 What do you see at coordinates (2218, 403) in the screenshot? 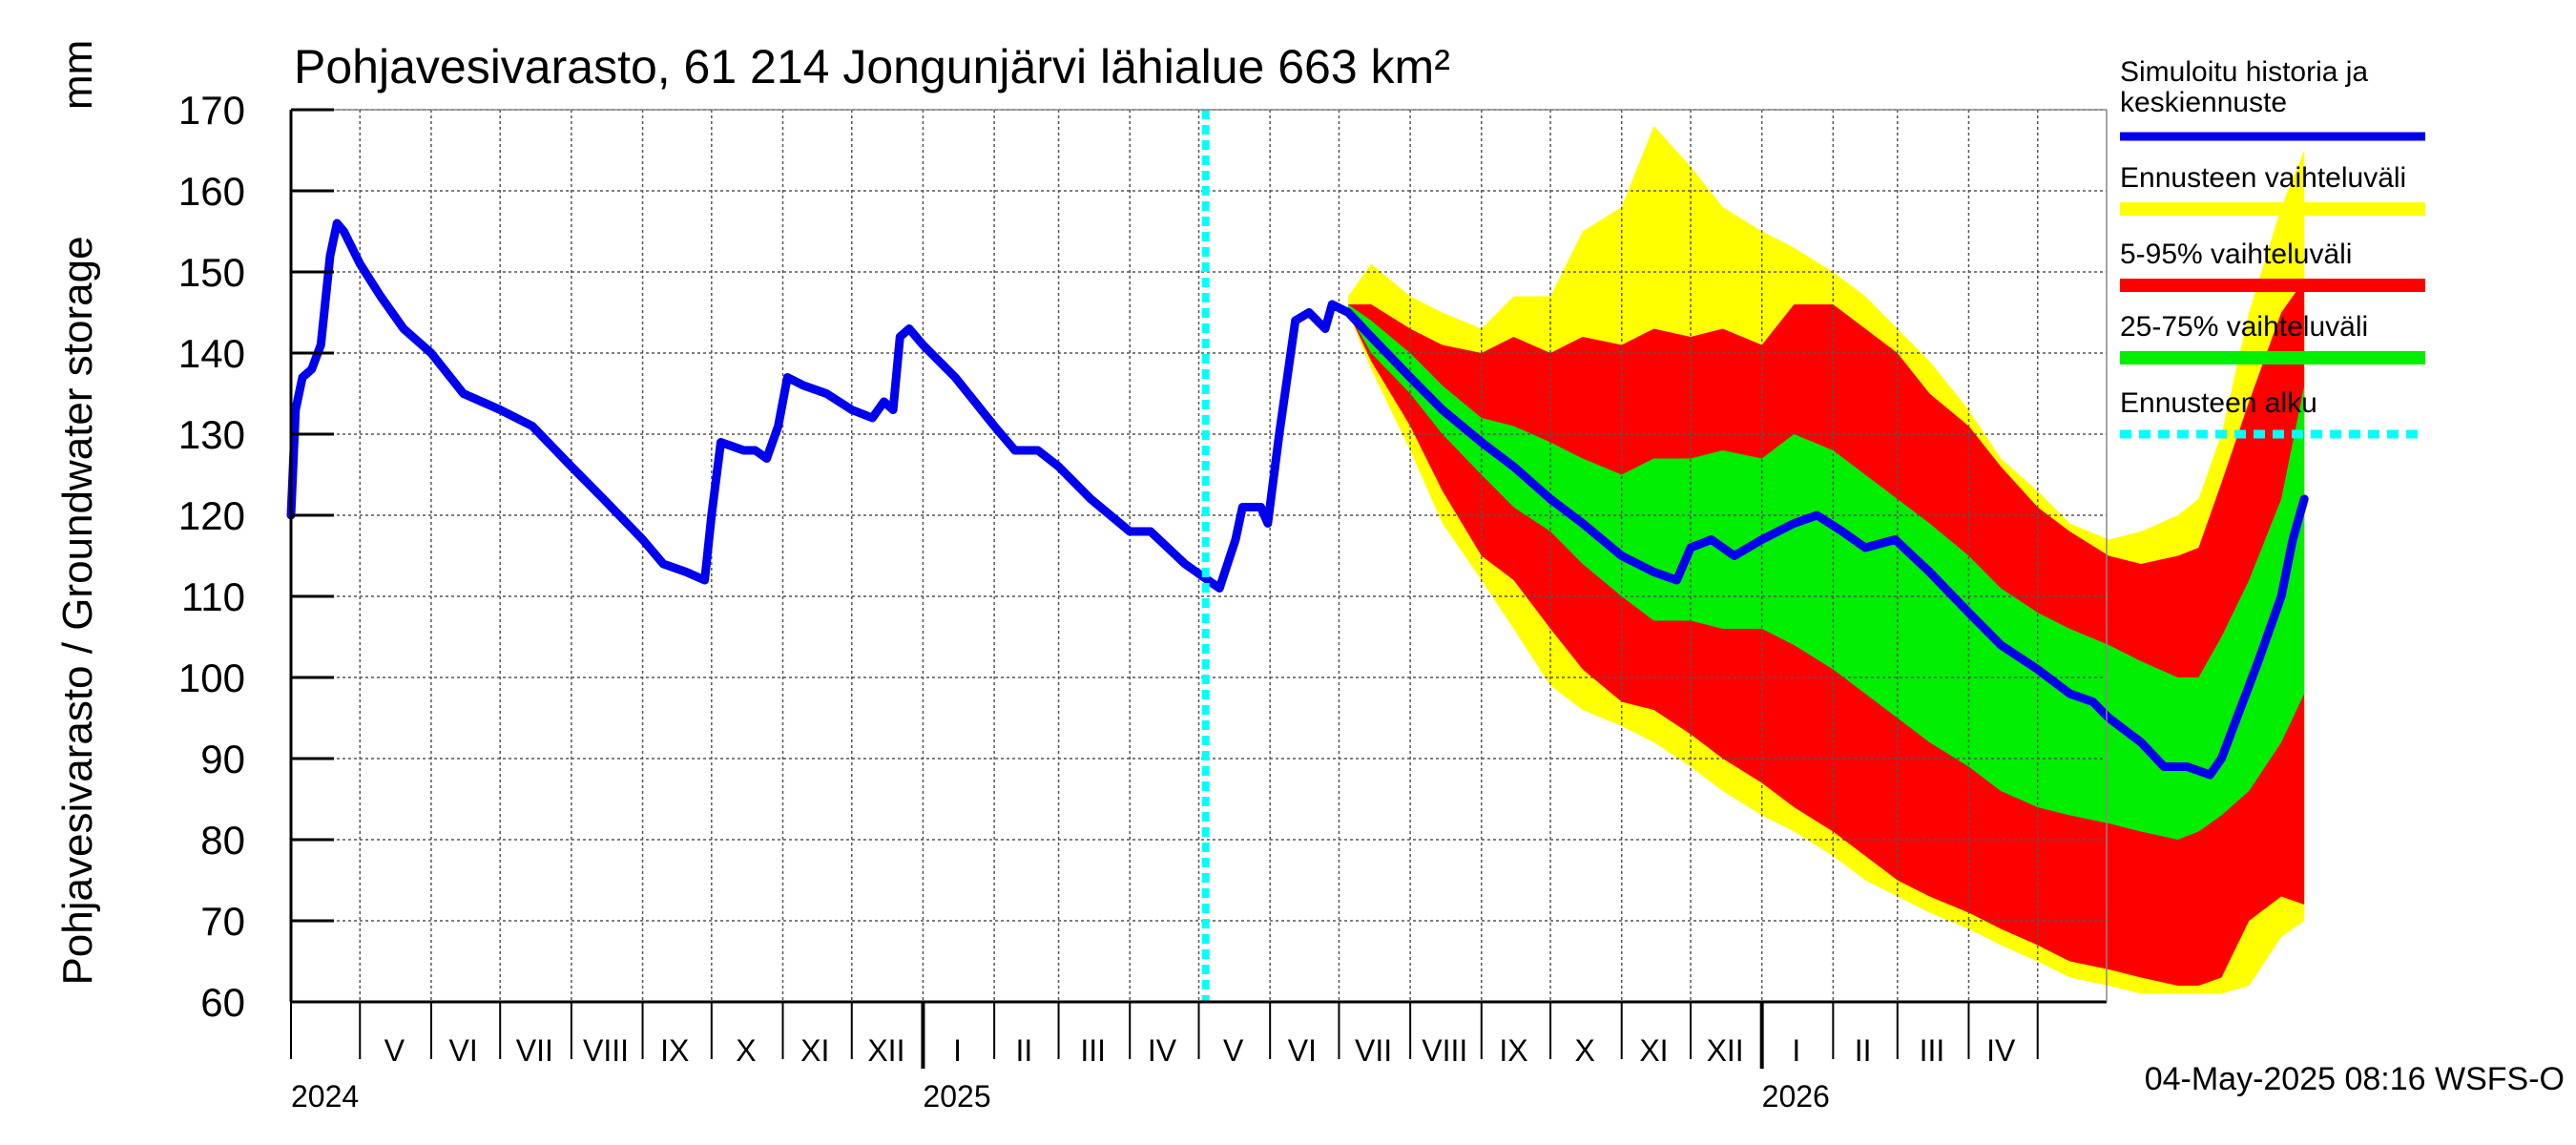
I see `legend-label-4: Ennusteen alku` at bounding box center [2218, 403].